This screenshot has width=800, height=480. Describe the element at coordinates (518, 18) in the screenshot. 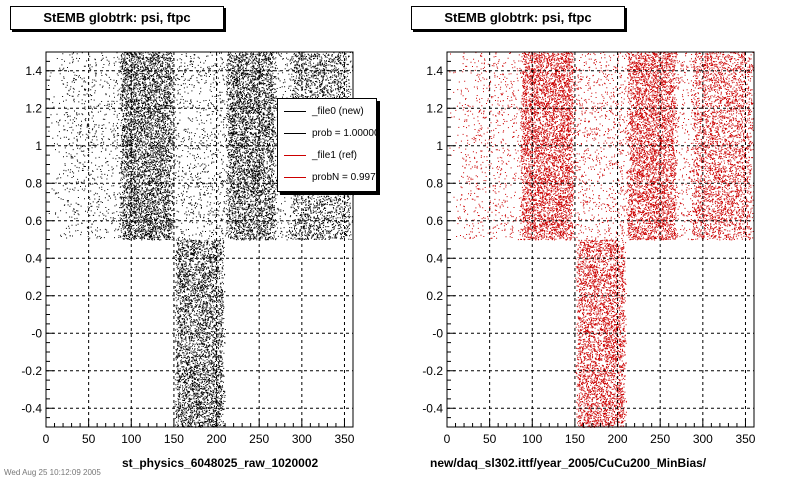

I see `chart-title-right: StEMB globtrk: psi, ftpc` at that location.